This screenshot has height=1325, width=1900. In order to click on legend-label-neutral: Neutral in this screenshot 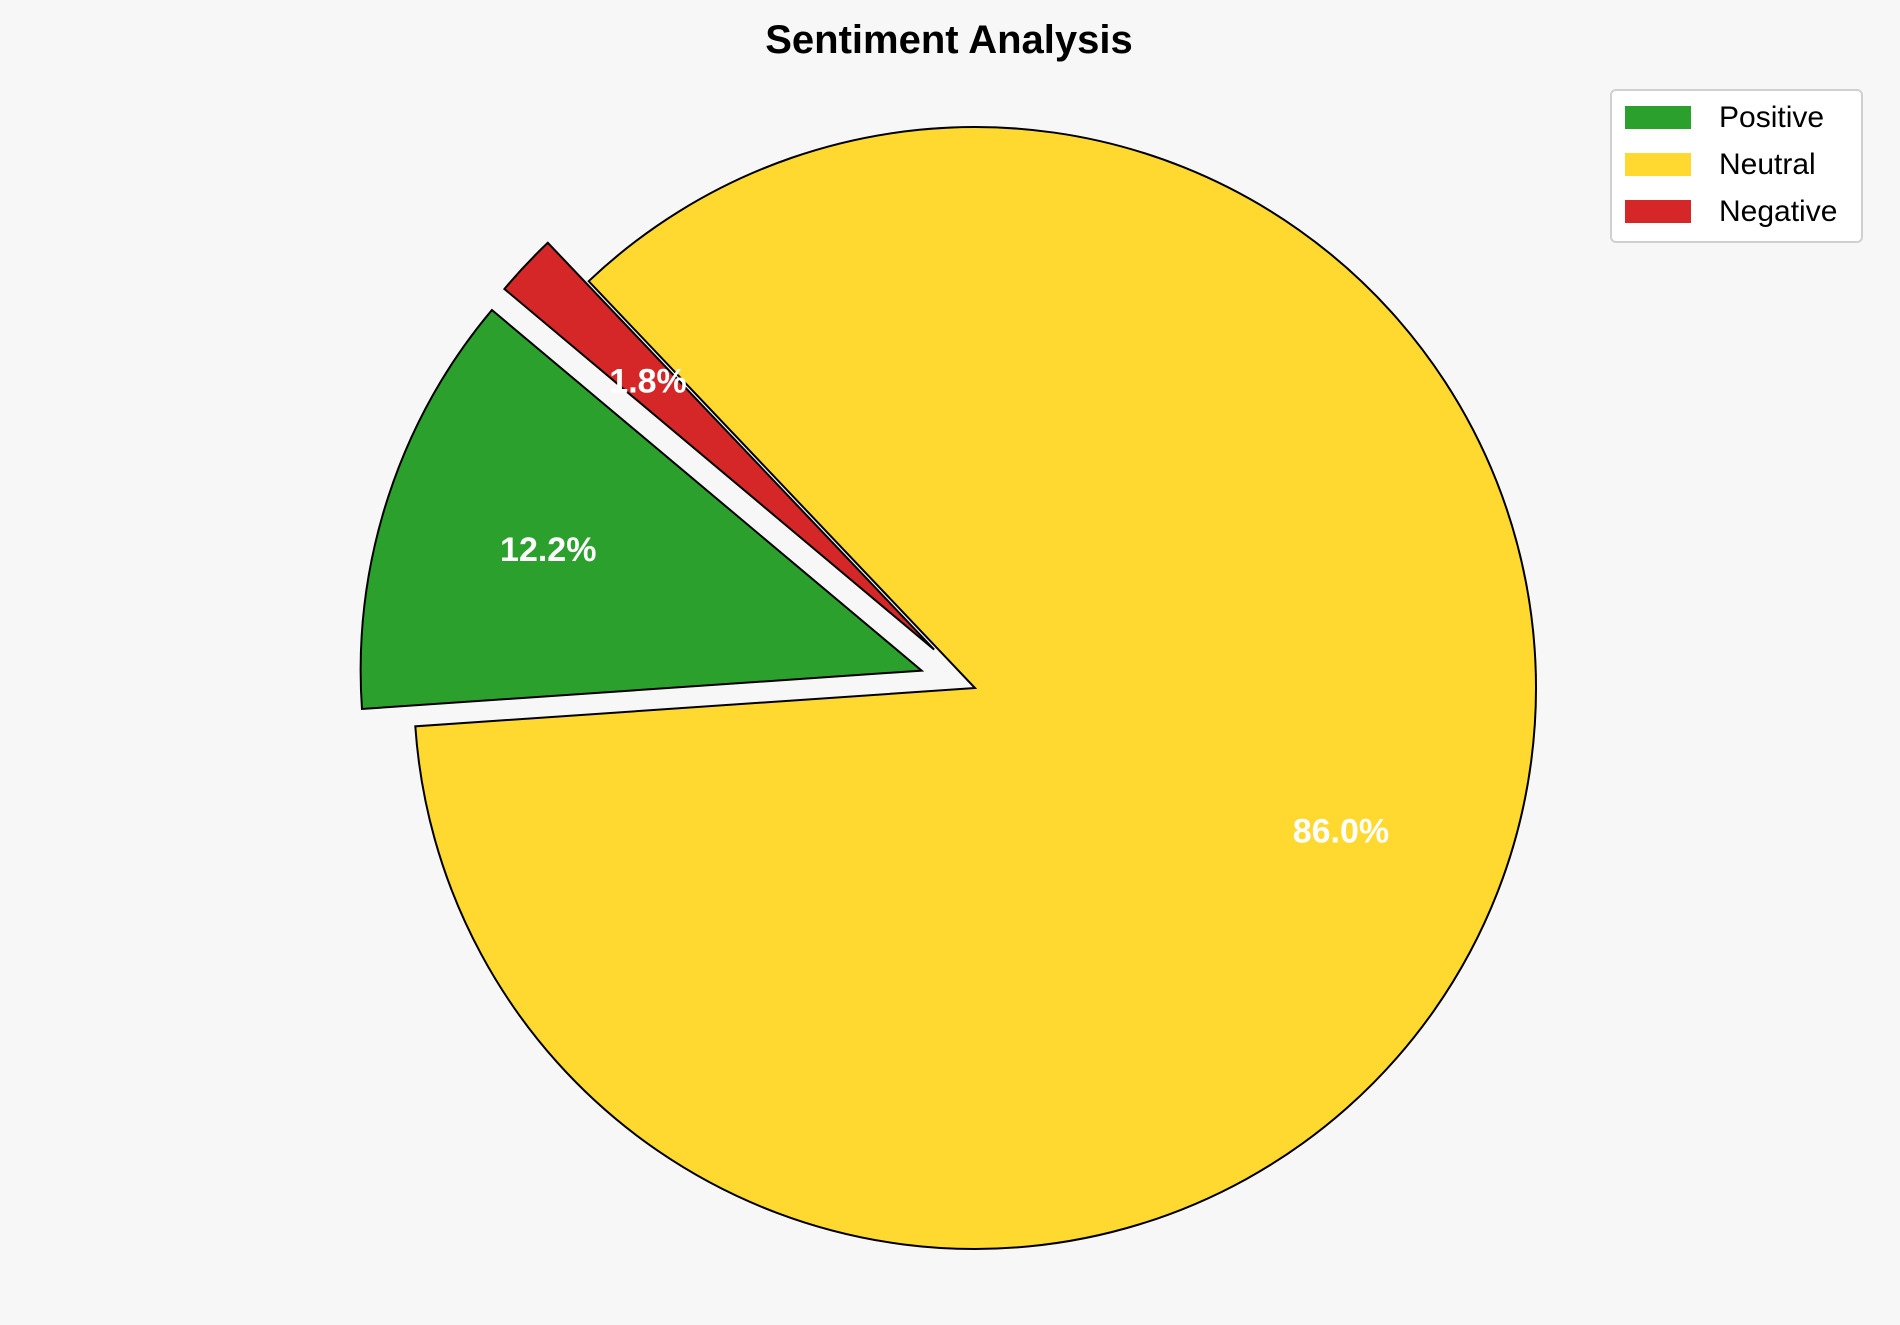, I will do `click(1767, 164)`.